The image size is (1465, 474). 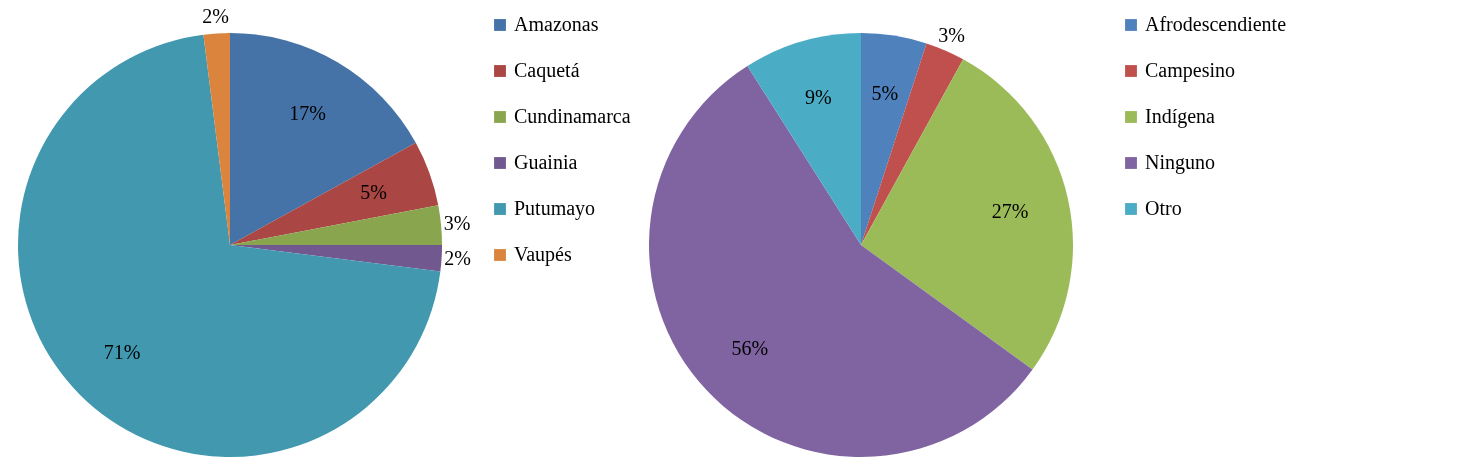 I want to click on legend-label: Afrodescendiente, so click(x=1216, y=24).